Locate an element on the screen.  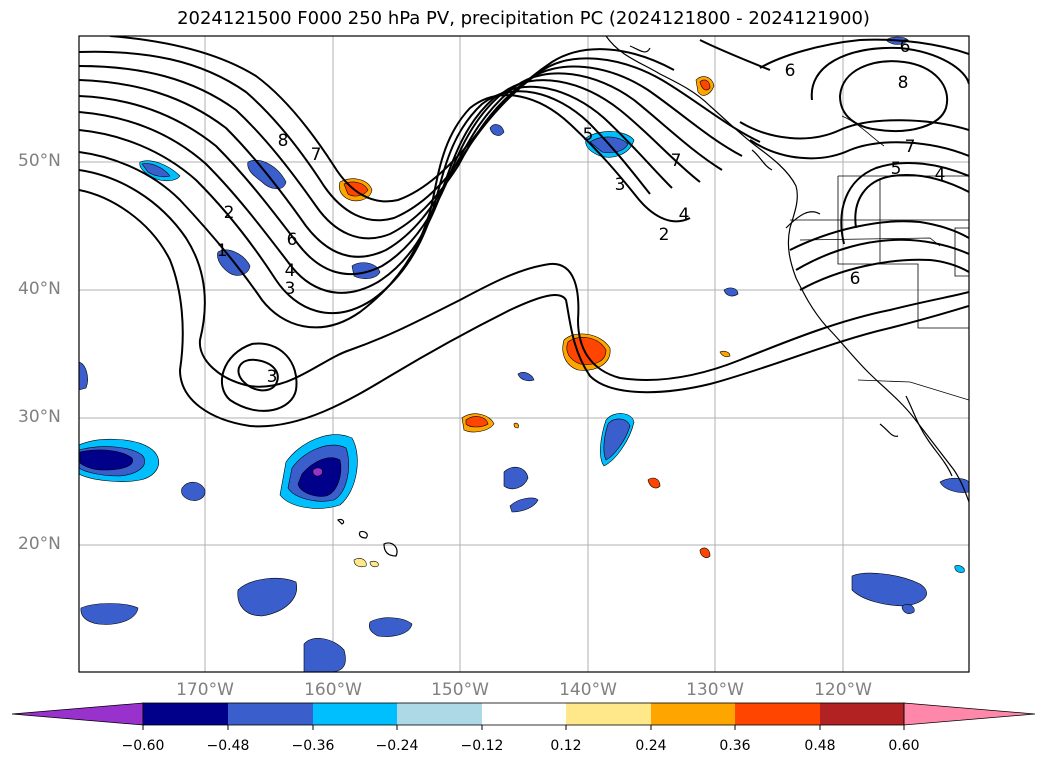
colorbar is located at coordinates (523, 716).